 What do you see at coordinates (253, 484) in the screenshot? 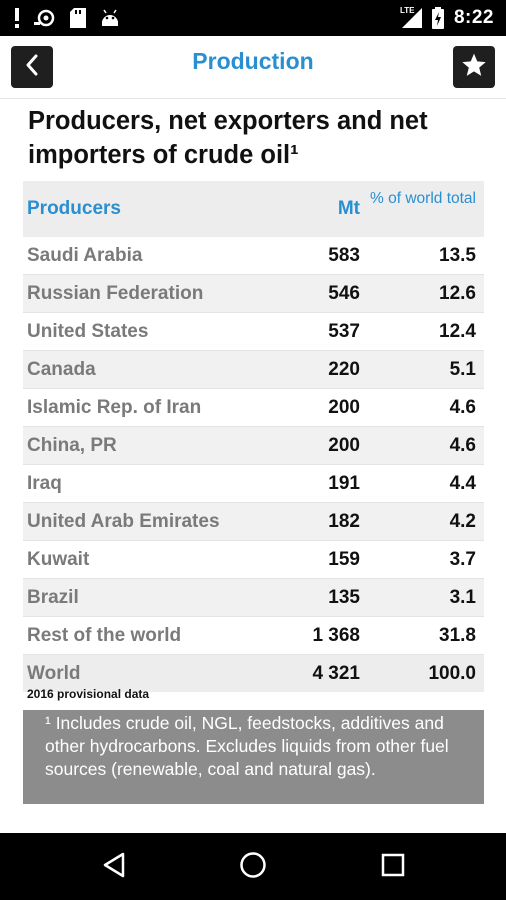
I see `table-row: Iraq 191 4.4` at bounding box center [253, 484].